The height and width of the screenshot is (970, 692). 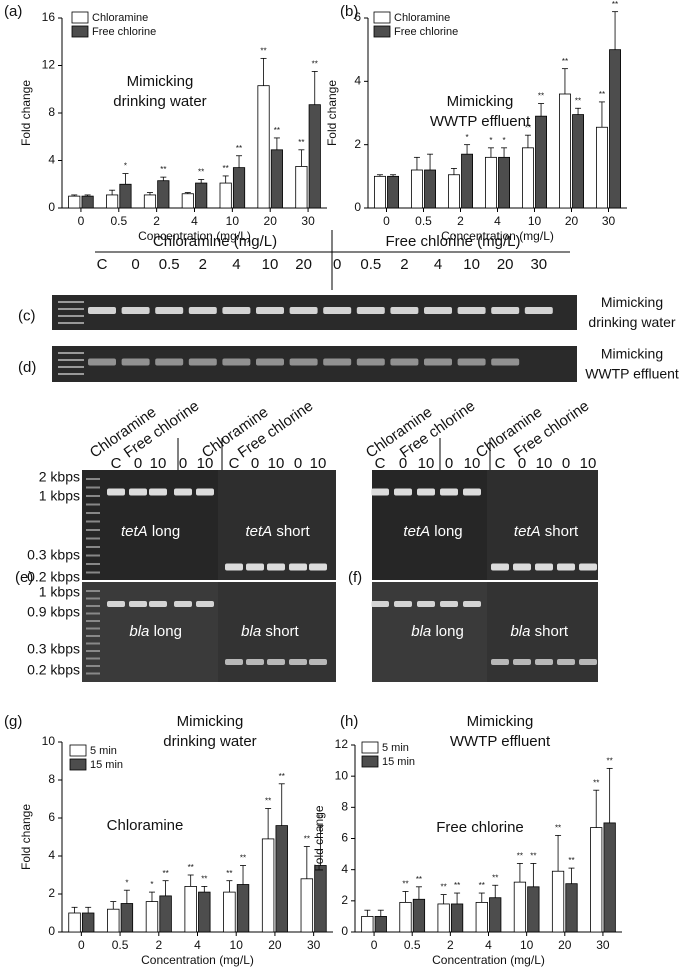 What do you see at coordinates (416, 531) in the screenshot?
I see `gene-name: tetA` at bounding box center [416, 531].